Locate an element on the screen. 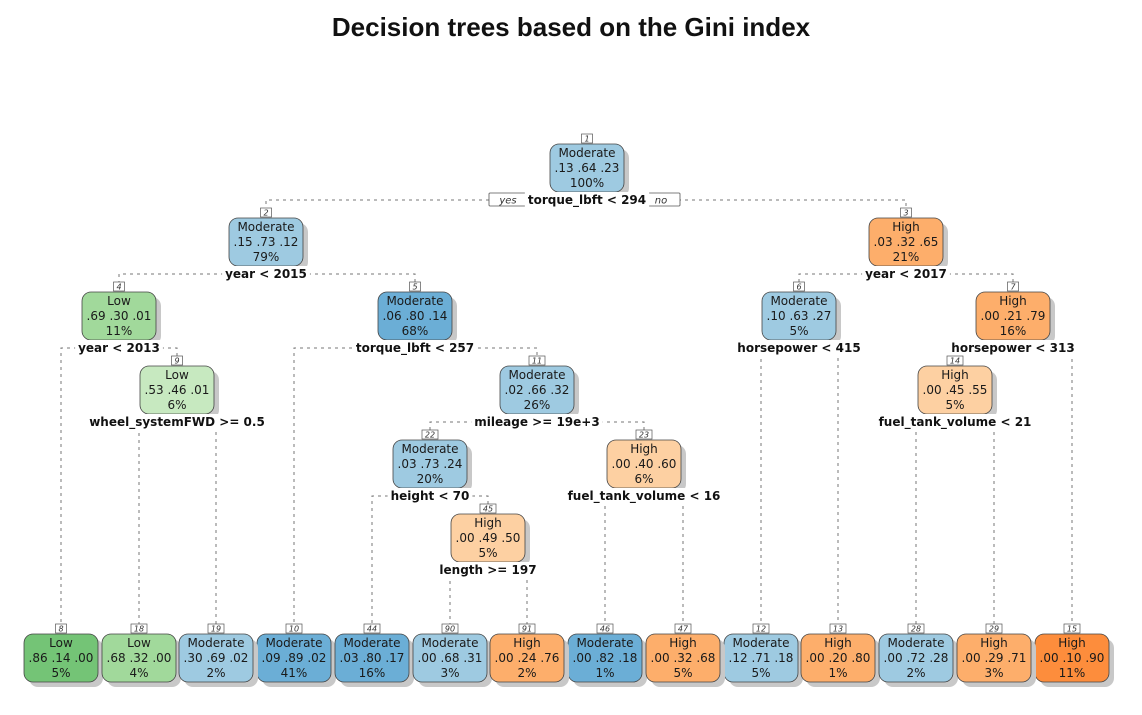 The height and width of the screenshot is (715, 1142). node-probs: .12 .71 .18 is located at coordinates (761, 658).